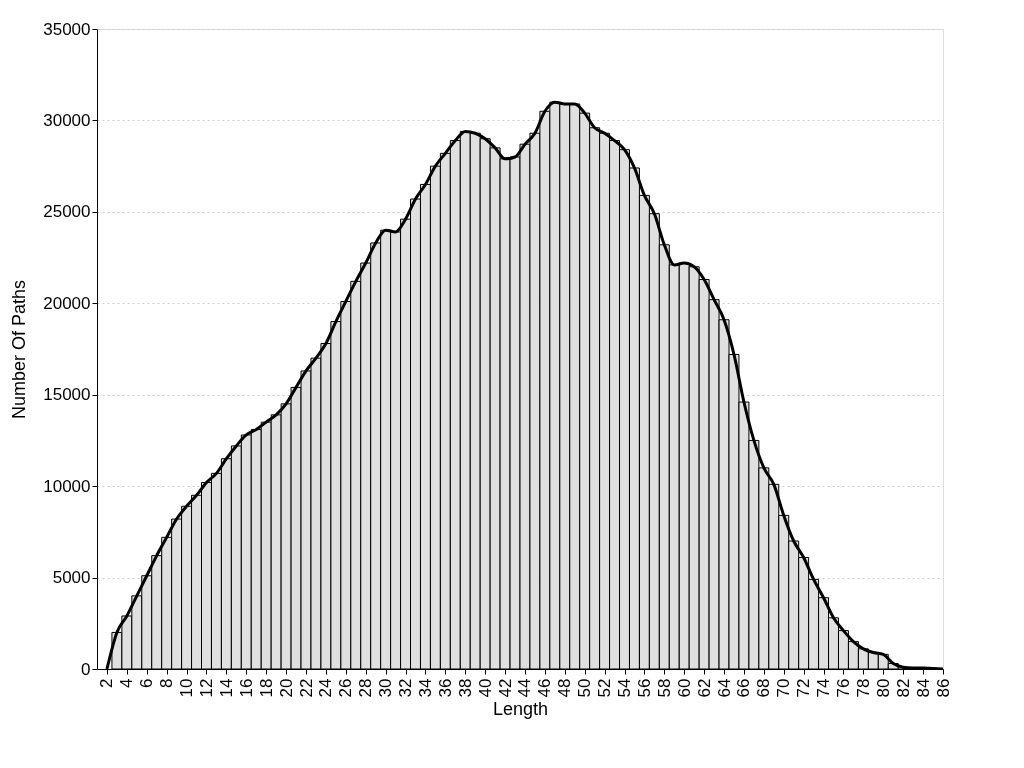 Image resolution: width=1024 pixels, height=768 pixels. What do you see at coordinates (86, 669) in the screenshot?
I see `y-tick-label: 0` at bounding box center [86, 669].